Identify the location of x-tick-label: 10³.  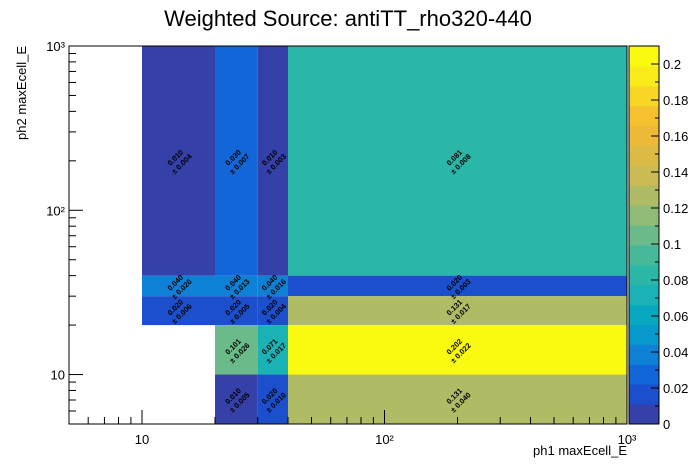
(627, 439).